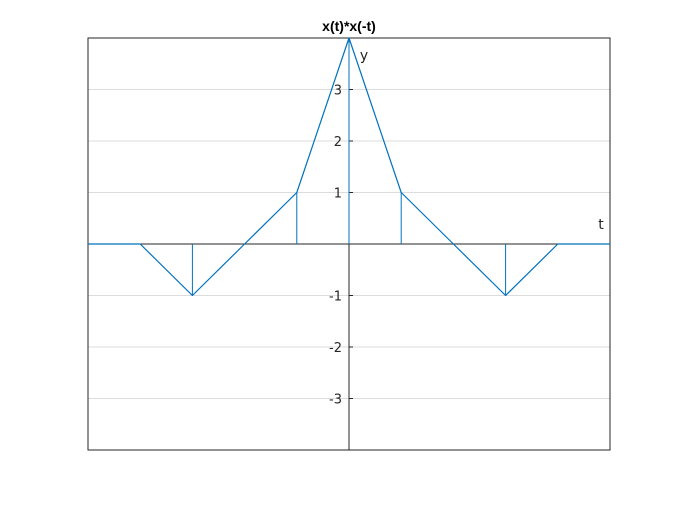 The image size is (674, 506). I want to click on y-tick-label: -1, so click(335, 297).